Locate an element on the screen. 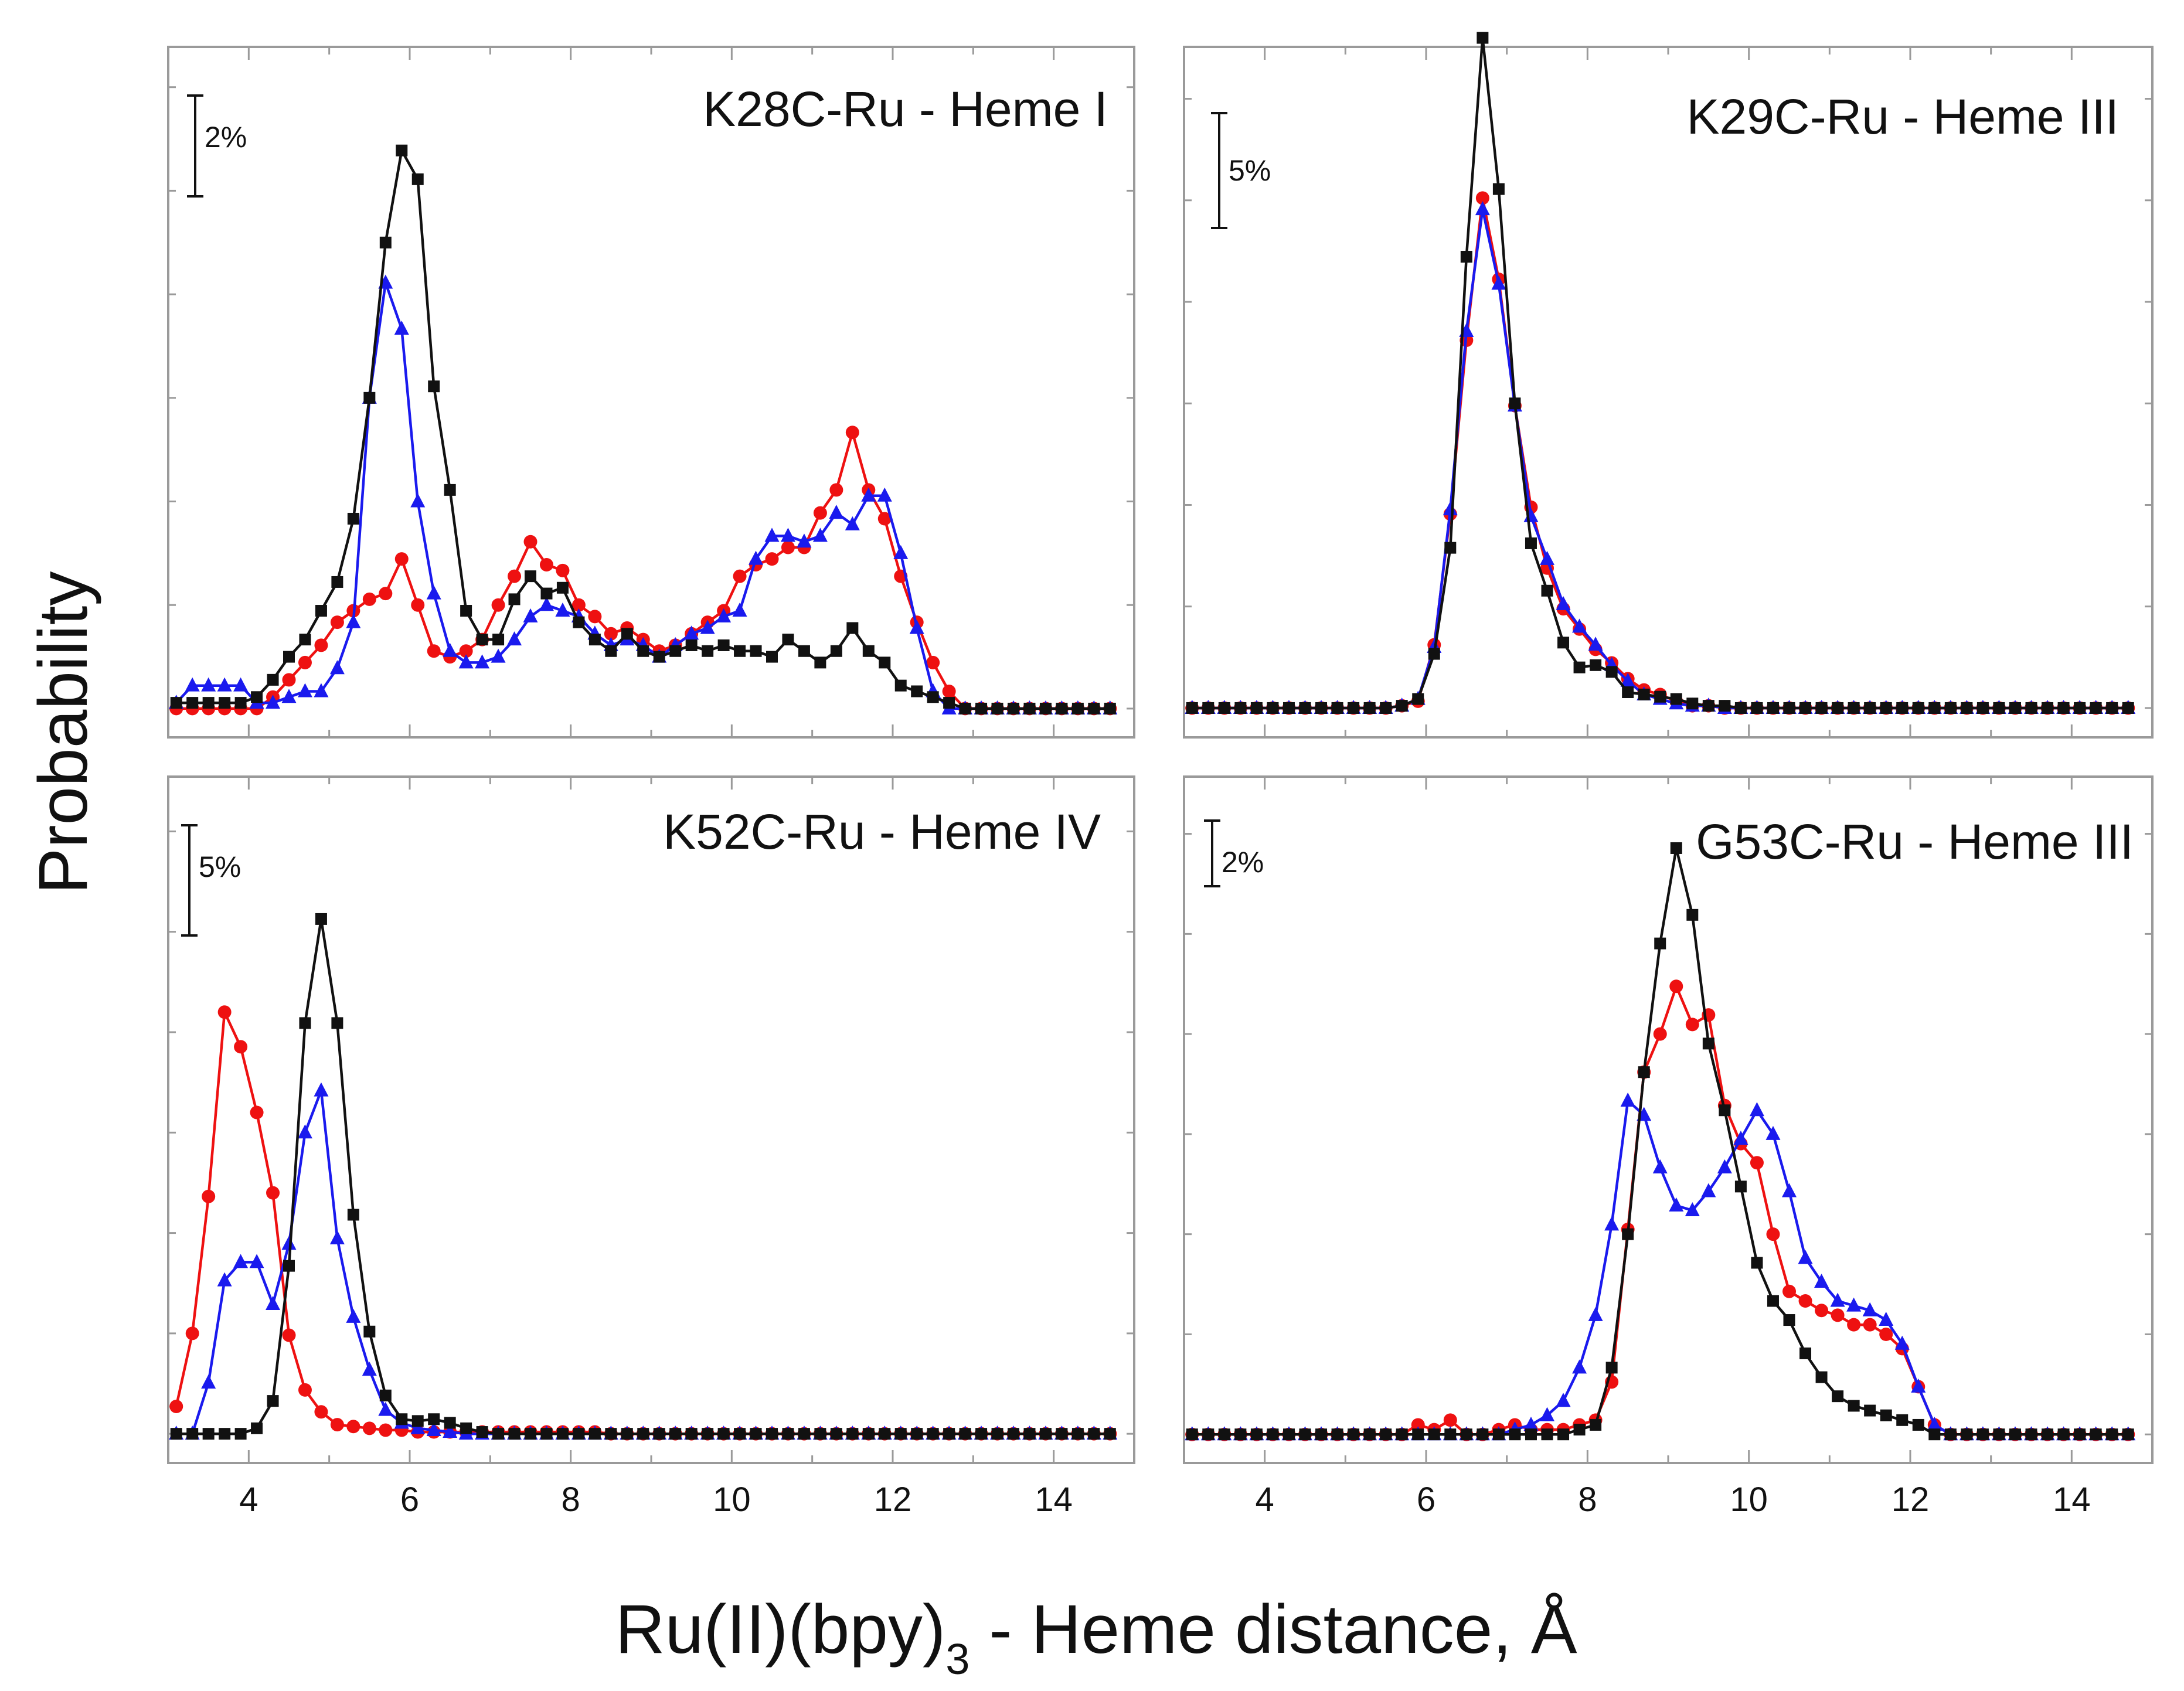  x-axis-label-subscript: 3 is located at coordinates (957, 1659).